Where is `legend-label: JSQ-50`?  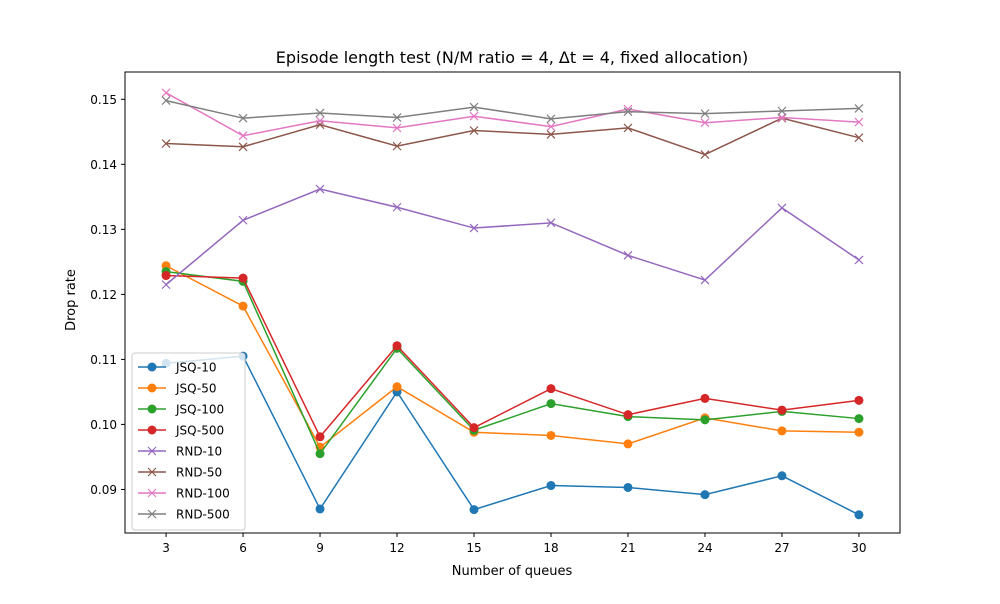 legend-label: JSQ-50 is located at coordinates (196, 389).